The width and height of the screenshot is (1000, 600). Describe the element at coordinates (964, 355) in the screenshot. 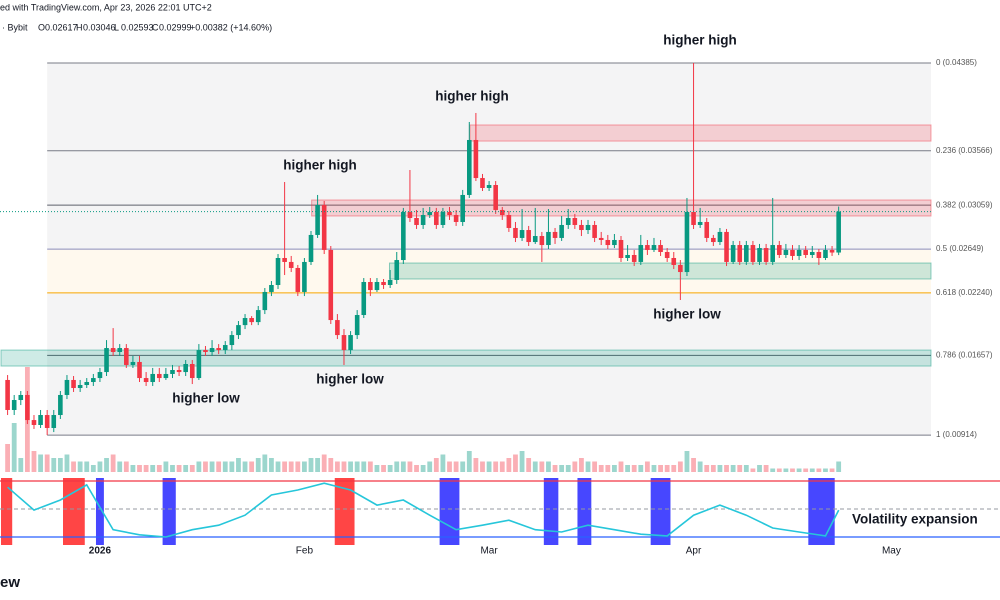

I see `fib-label: 0.786 (0.01657)` at that location.